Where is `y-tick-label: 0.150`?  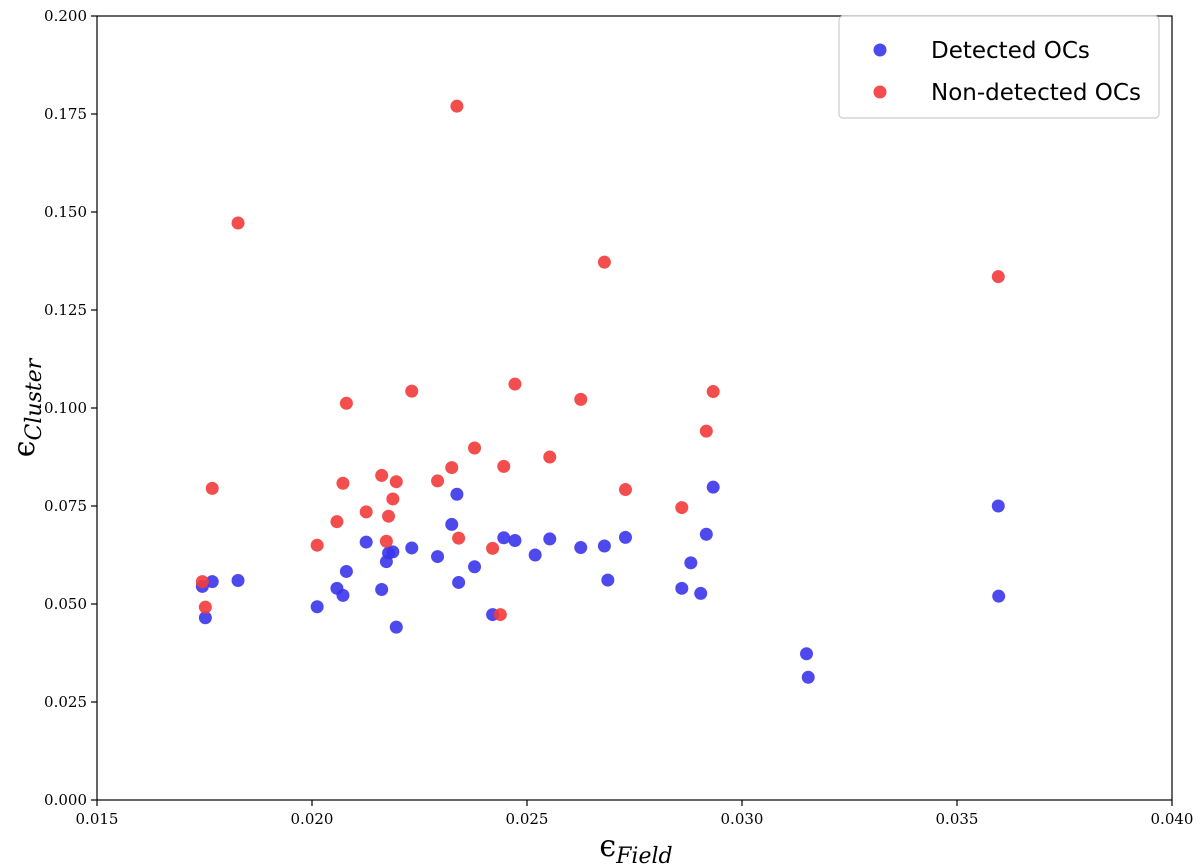
y-tick-label: 0.150 is located at coordinates (65, 212).